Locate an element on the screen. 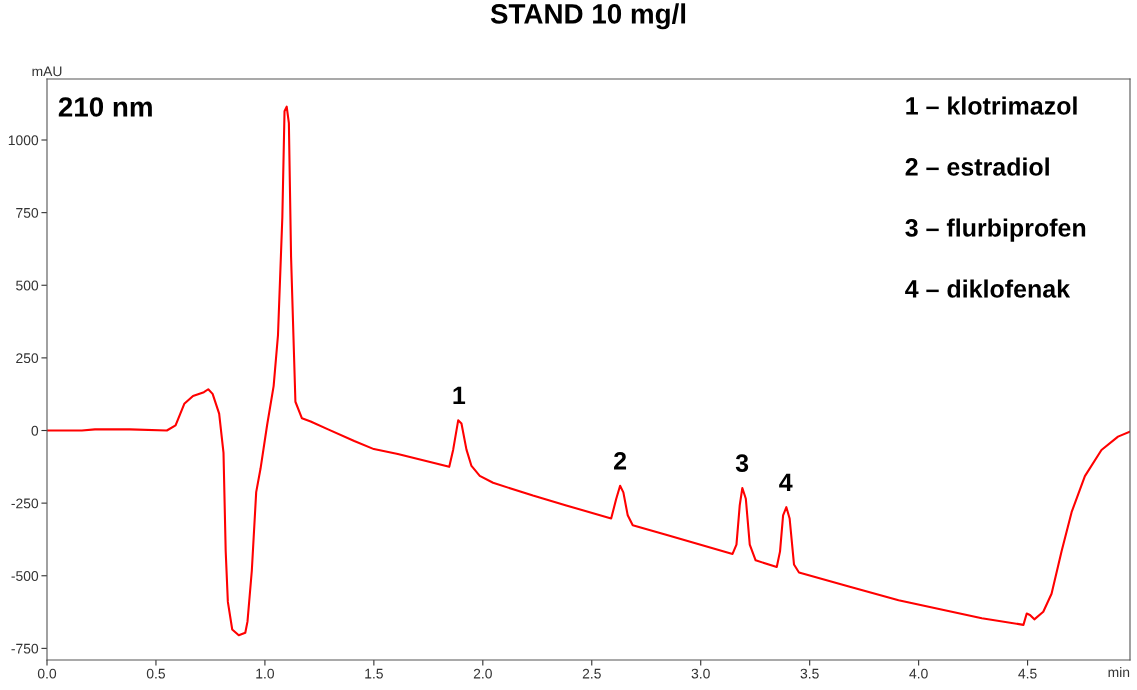 The width and height of the screenshot is (1137, 690). chart-title: STAND 10 mg/l is located at coordinates (588, 16).